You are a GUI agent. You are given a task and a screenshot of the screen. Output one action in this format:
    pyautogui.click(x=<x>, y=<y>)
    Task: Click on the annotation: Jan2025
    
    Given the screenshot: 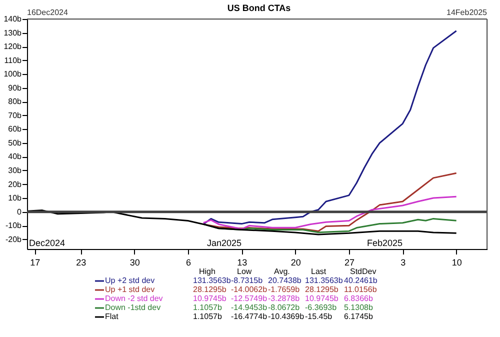 What is the action you would take?
    pyautogui.click(x=224, y=243)
    